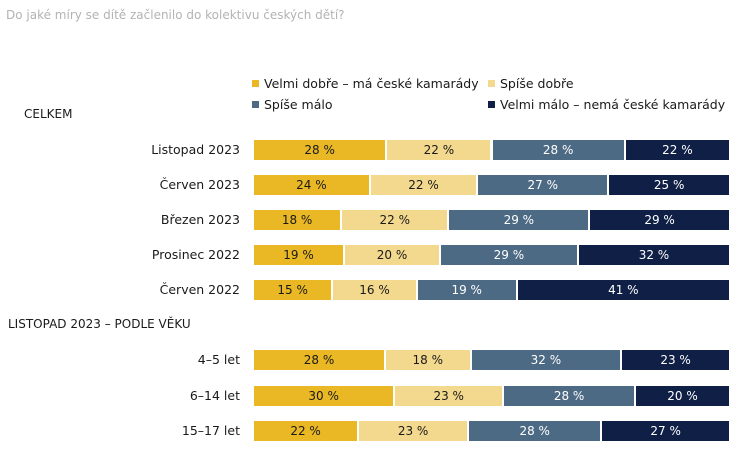 Image resolution: width=740 pixels, height=451 pixels. What do you see at coordinates (195, 254) in the screenshot?
I see `row-label: Prosinec 2022` at bounding box center [195, 254].